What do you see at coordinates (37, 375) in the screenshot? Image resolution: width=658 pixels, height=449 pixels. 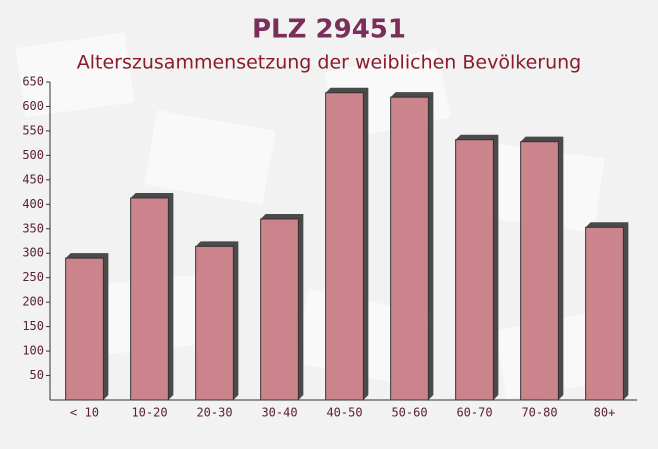 I see `y-tick-label: 50` at bounding box center [37, 375].